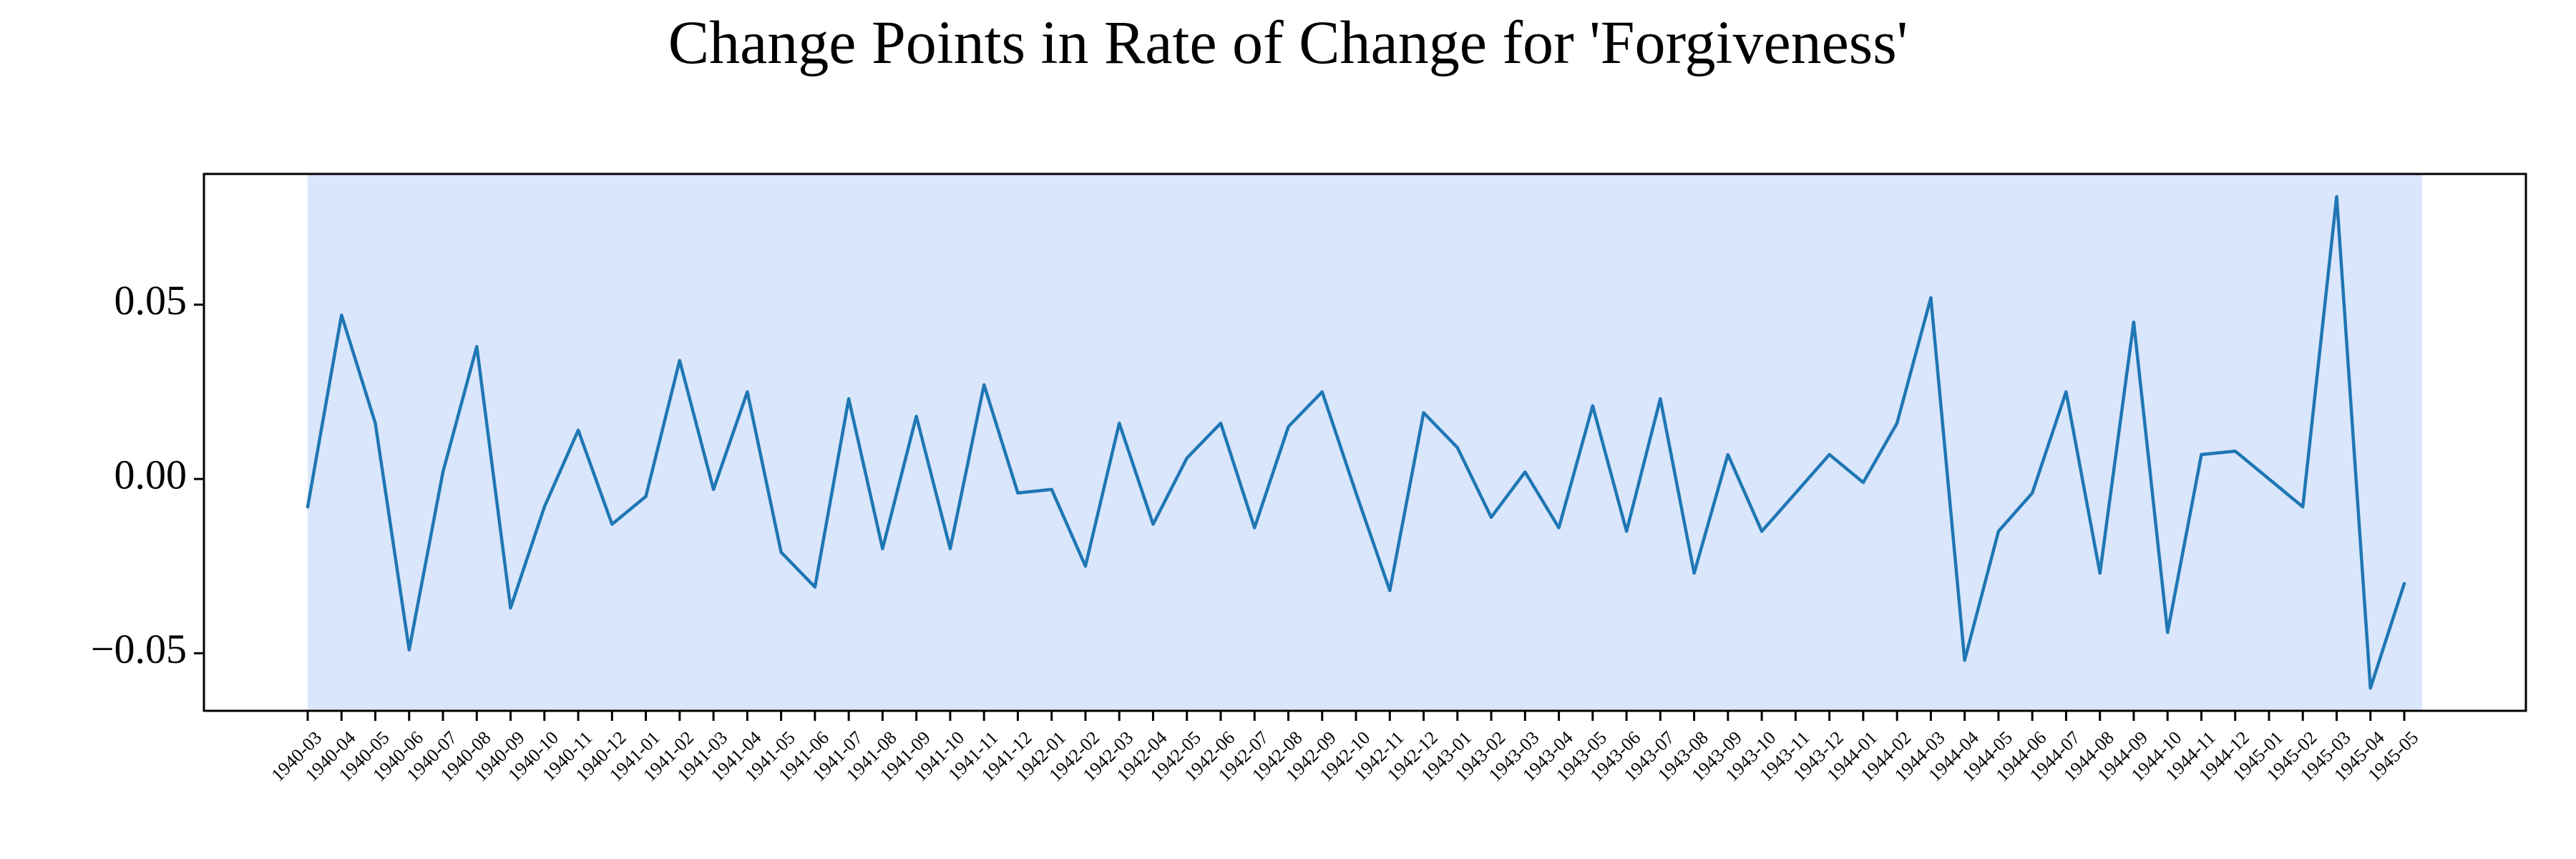 Image resolution: width=2576 pixels, height=859 pixels. I want to click on y-tick-label: 0.05, so click(150, 300).